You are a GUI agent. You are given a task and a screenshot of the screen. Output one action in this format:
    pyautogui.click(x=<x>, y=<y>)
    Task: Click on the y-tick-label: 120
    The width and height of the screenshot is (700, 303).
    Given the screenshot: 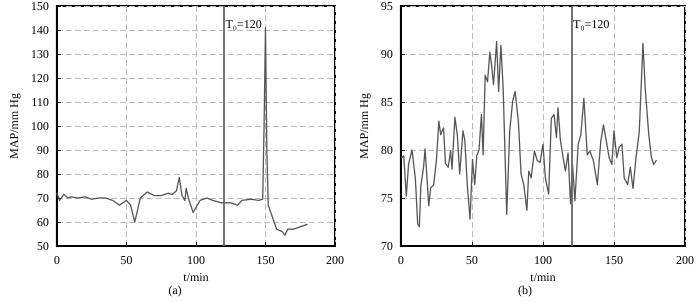 What is the action you would take?
    pyautogui.click(x=39, y=78)
    